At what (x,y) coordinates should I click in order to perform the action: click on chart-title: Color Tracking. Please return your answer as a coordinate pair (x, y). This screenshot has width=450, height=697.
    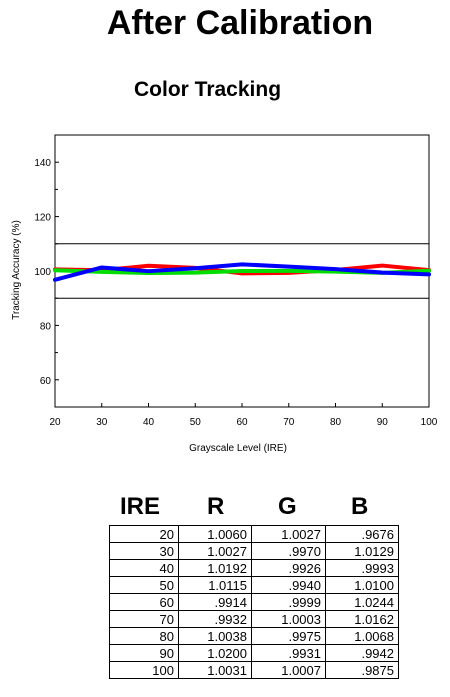
    Looking at the image, I should click on (208, 89).